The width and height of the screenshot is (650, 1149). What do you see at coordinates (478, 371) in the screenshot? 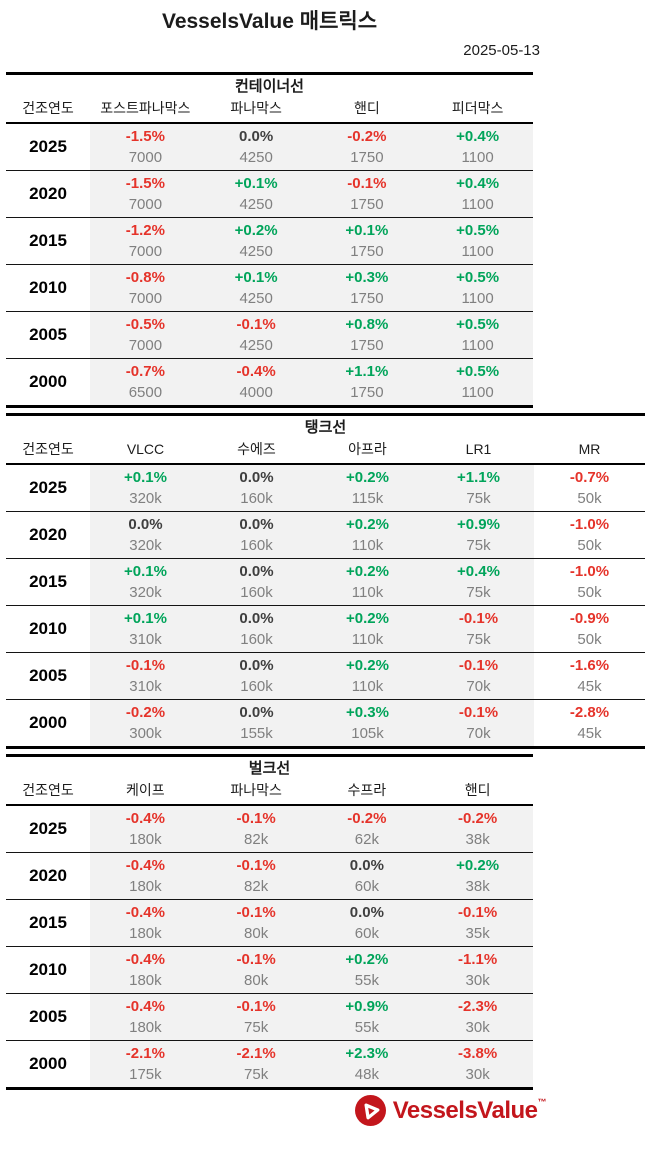
I see `percent-change: +0.5%` at bounding box center [478, 371].